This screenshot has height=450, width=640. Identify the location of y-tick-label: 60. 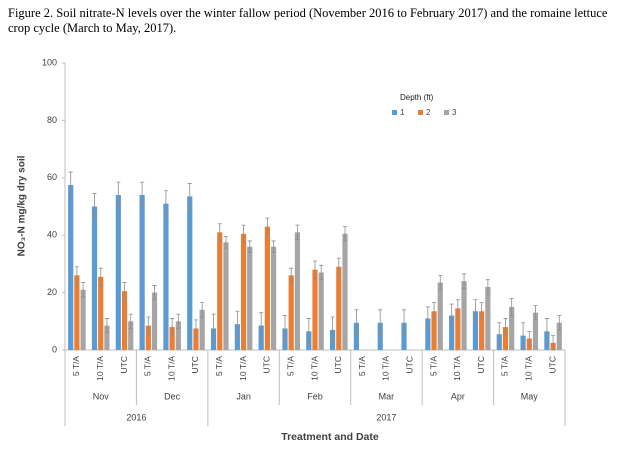
(52, 177).